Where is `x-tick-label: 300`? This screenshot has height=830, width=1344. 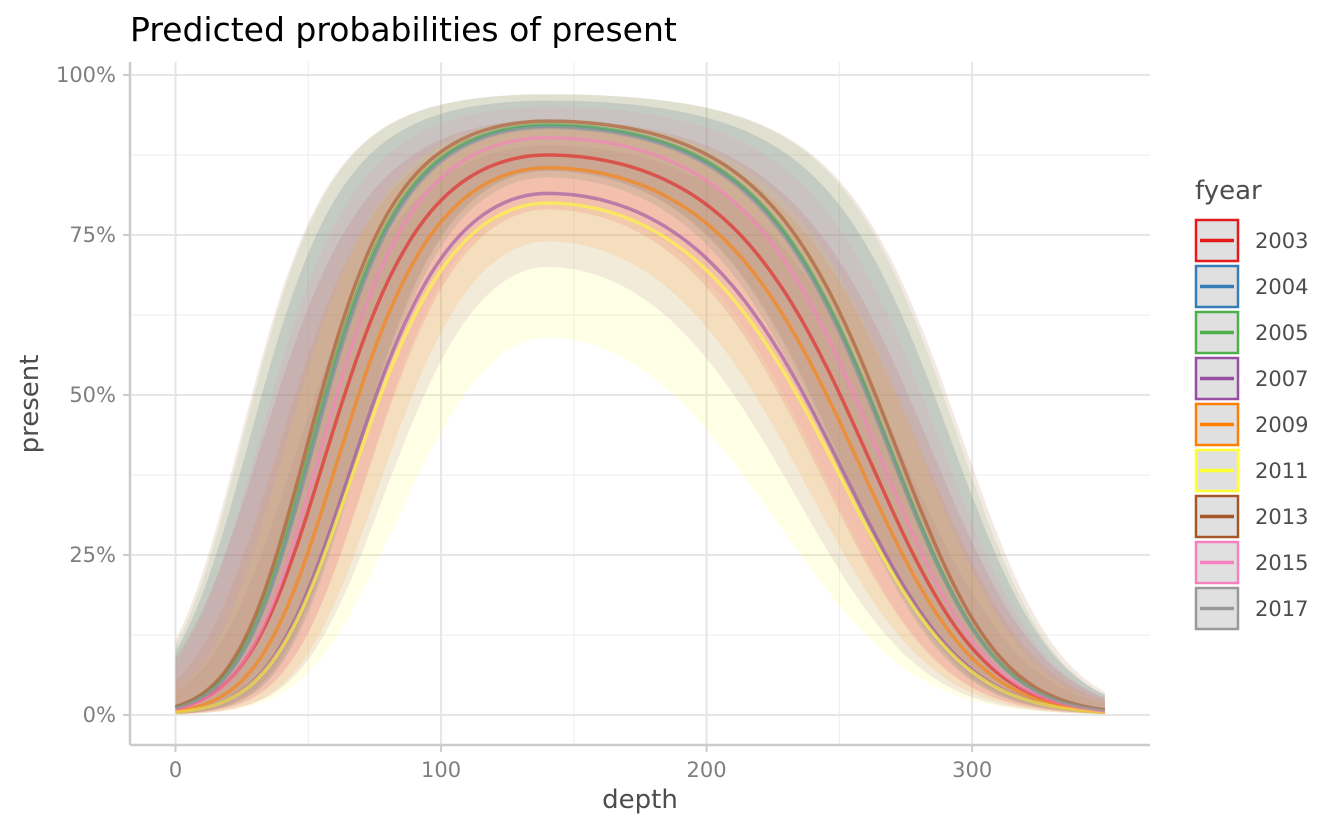
x-tick-label: 300 is located at coordinates (972, 770).